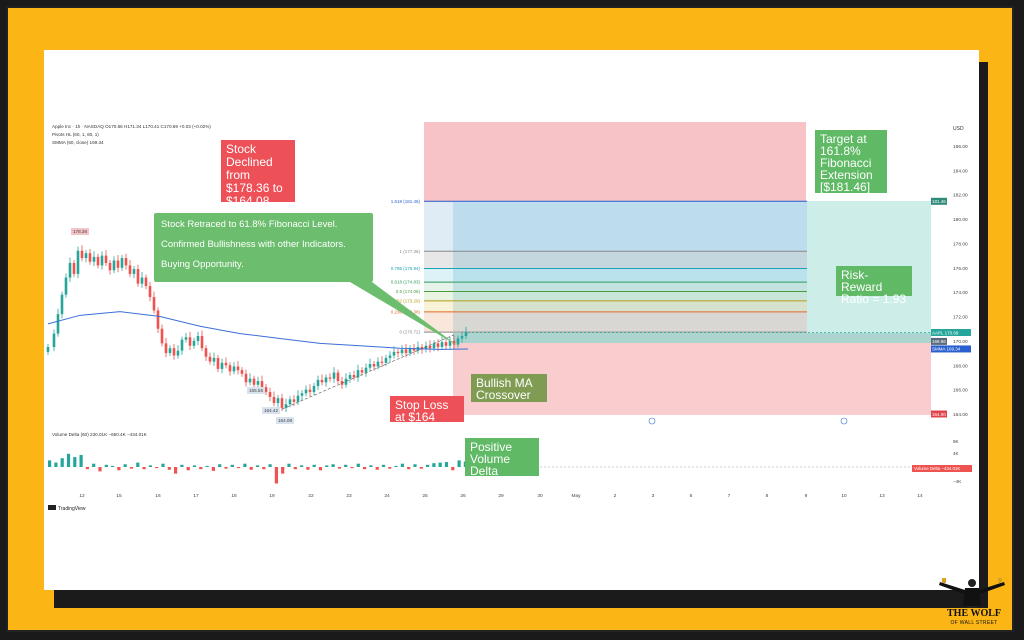 Image resolution: width=1024 pixels, height=640 pixels. What do you see at coordinates (463, 496) in the screenshot?
I see `date-tick: 26` at bounding box center [463, 496].